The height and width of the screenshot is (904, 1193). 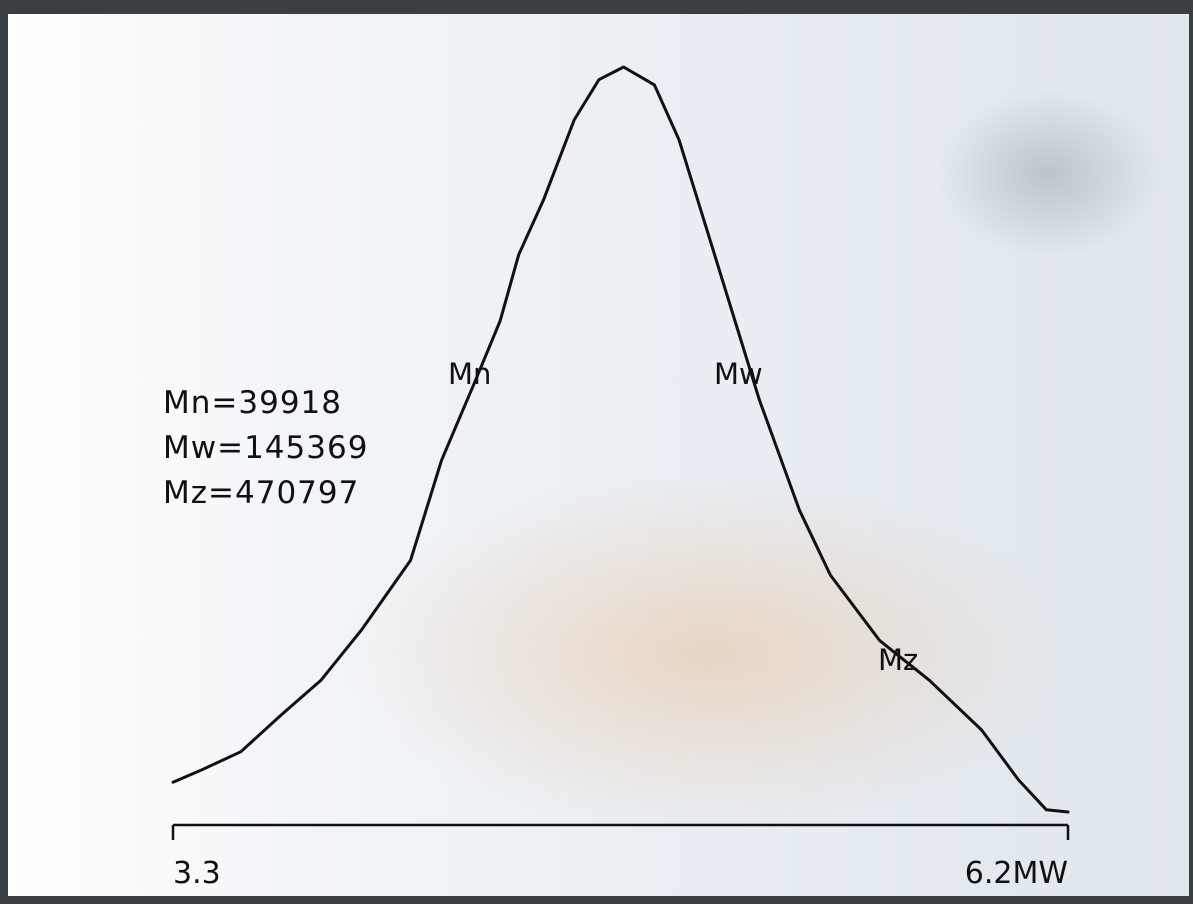 I want to click on annotation: Mn=39918, so click(x=252, y=403).